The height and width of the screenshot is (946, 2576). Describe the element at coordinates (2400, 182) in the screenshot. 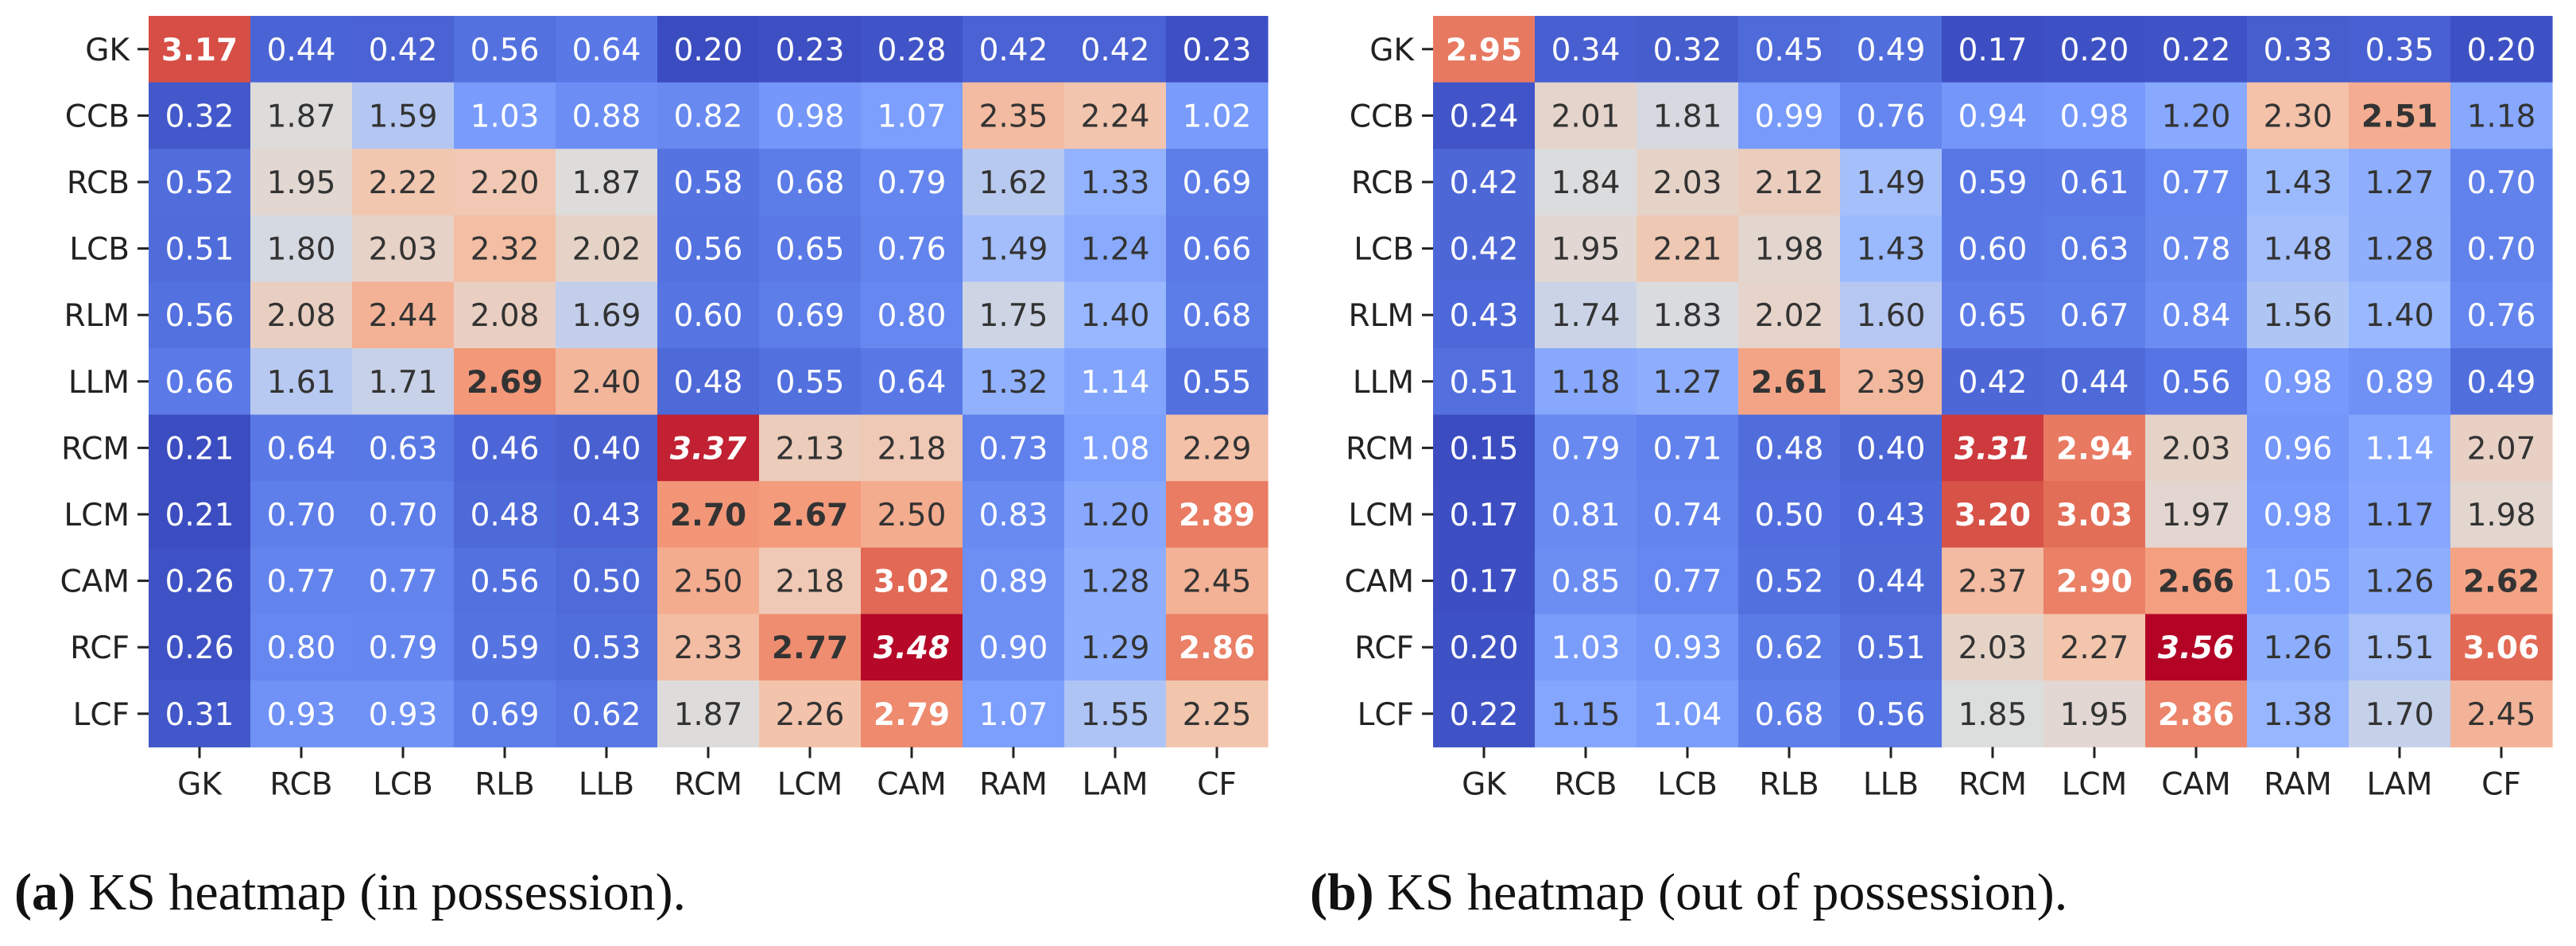

I see `cell-RCB-LAM` at that location.